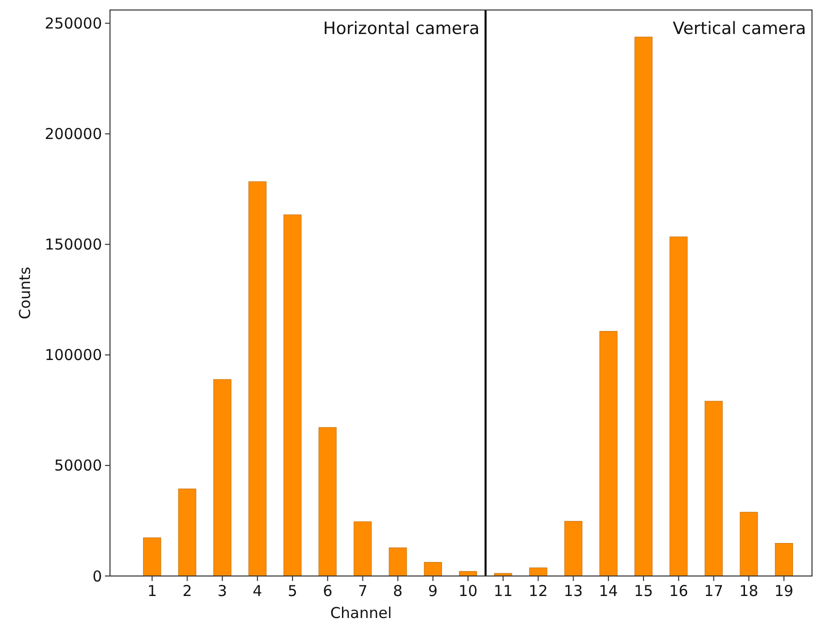  I want to click on x-tick-label: 16, so click(678, 591).